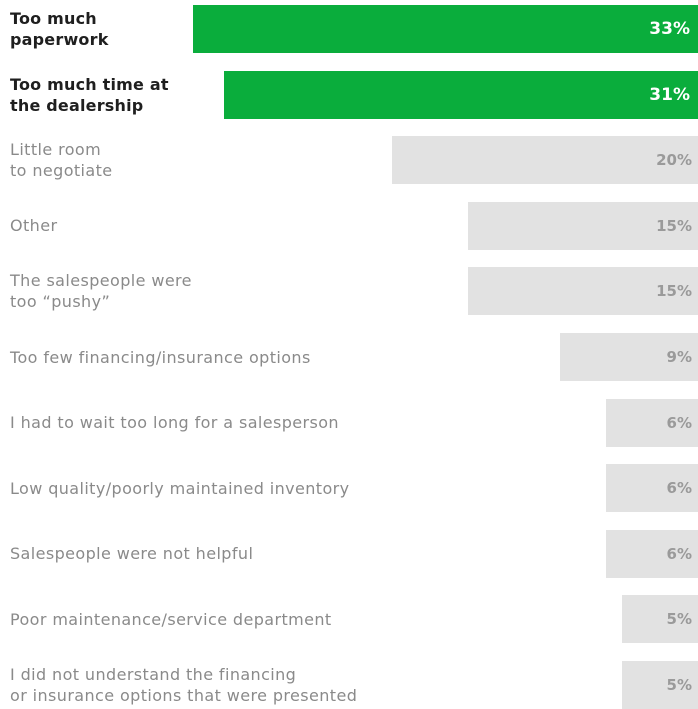 The width and height of the screenshot is (698, 709). I want to click on category-label: Too few financing/insurance options, so click(160, 357).